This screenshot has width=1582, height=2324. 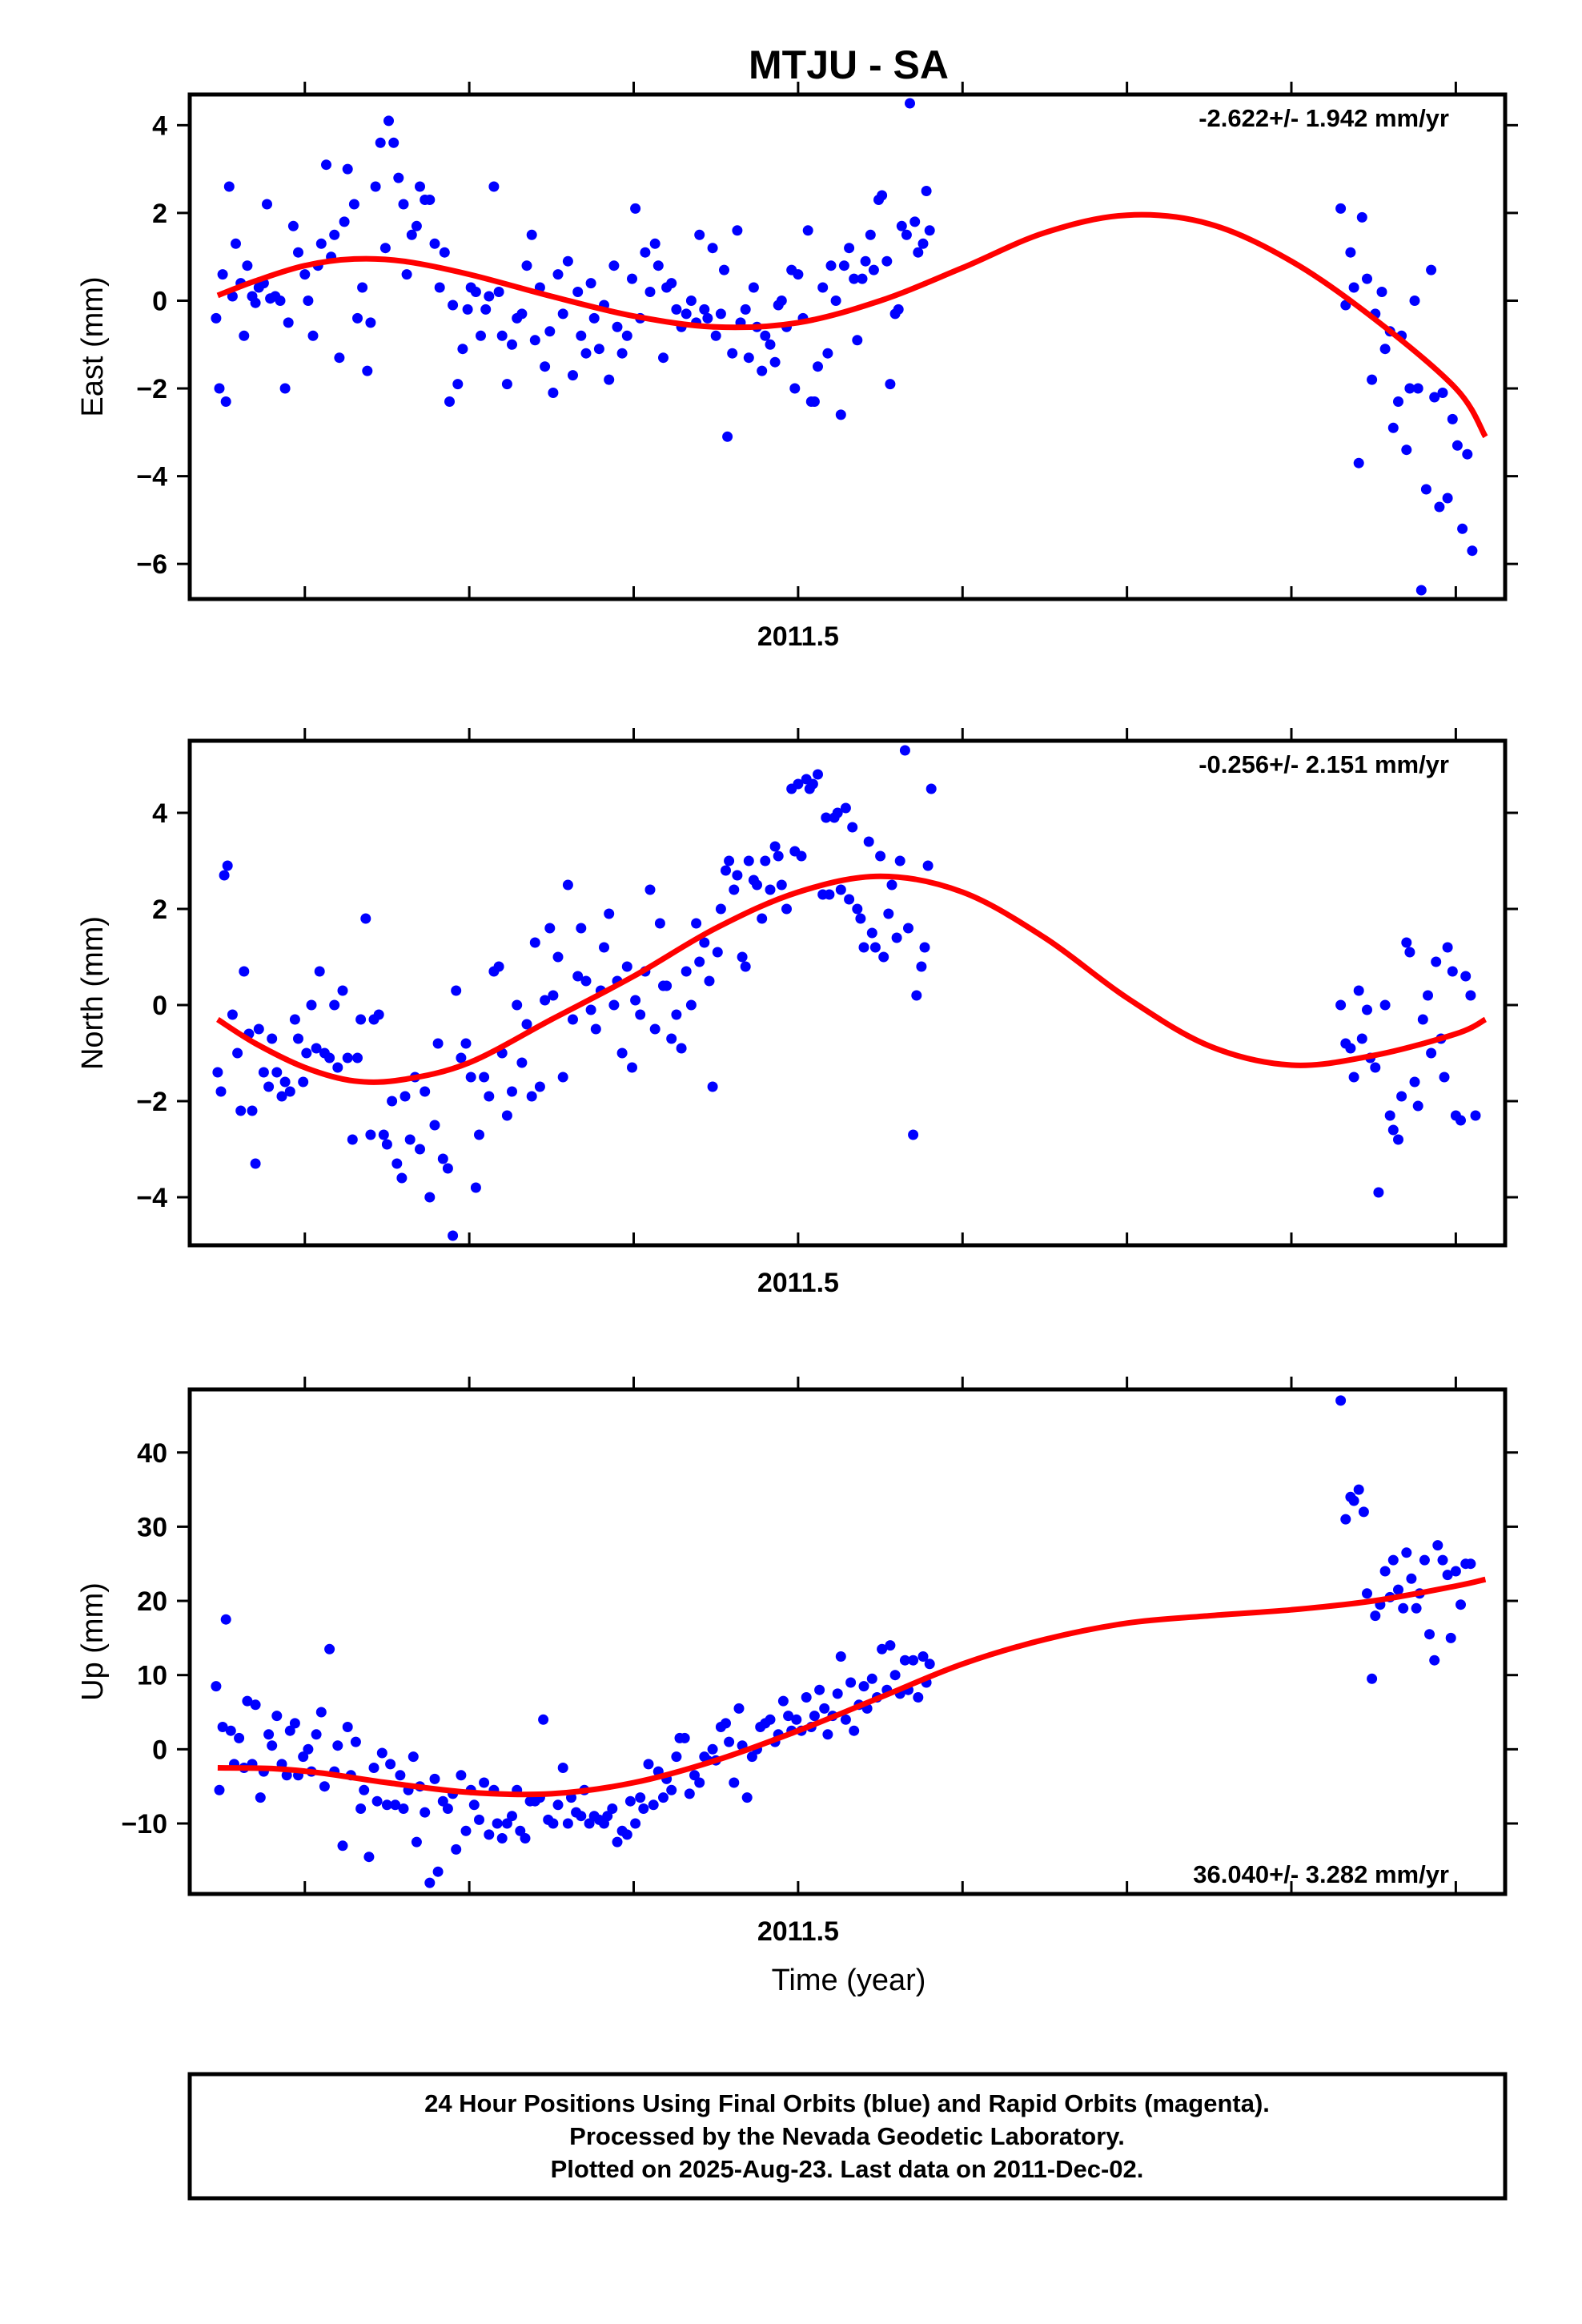 I want to click on x-axis-label: Time (year), so click(x=849, y=1981).